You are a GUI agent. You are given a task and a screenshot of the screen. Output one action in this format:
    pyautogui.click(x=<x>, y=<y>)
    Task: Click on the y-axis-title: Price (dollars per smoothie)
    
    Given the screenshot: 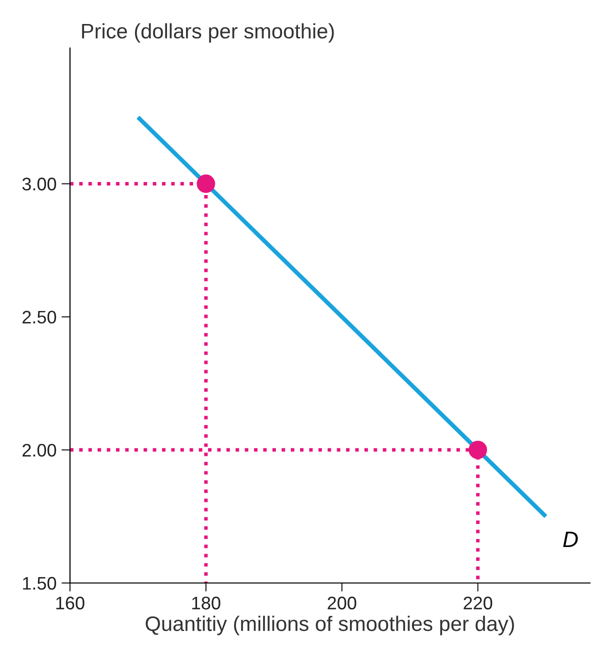 What is the action you would take?
    pyautogui.click(x=208, y=33)
    